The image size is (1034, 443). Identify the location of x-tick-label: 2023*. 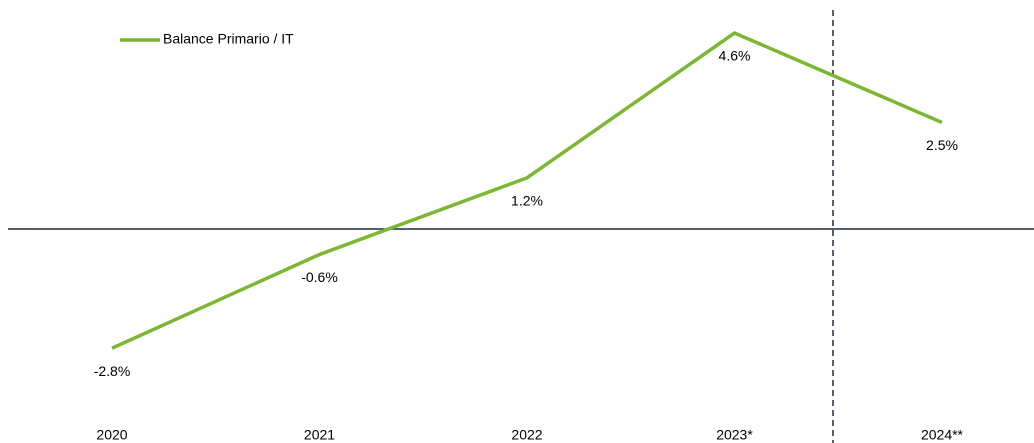
(734, 435).